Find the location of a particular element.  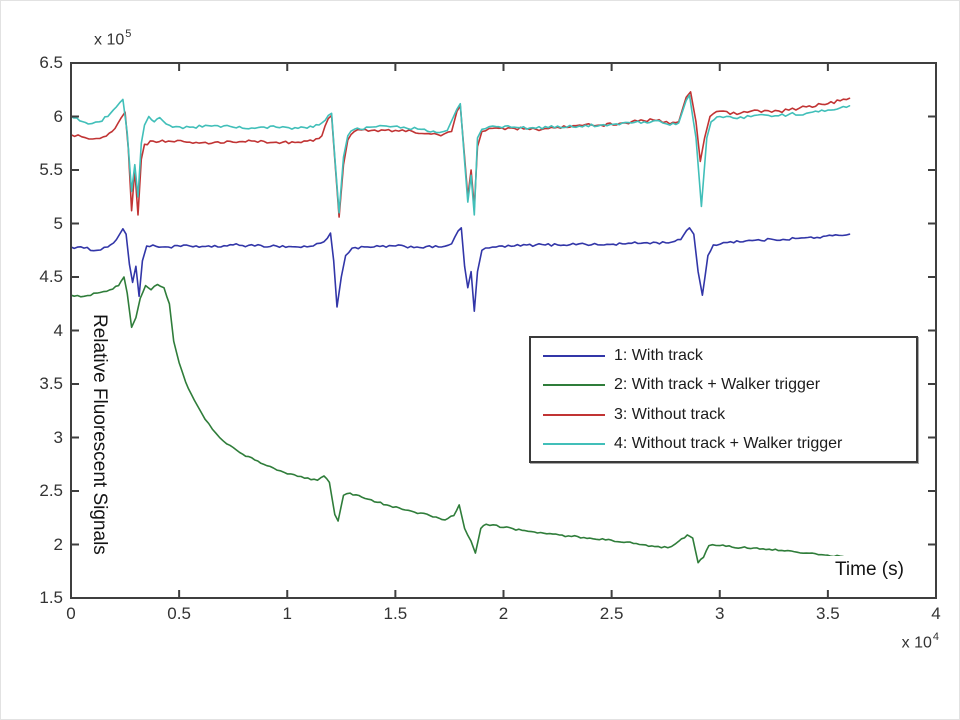

legend-item-1: 1: With track is located at coordinates (723, 356).